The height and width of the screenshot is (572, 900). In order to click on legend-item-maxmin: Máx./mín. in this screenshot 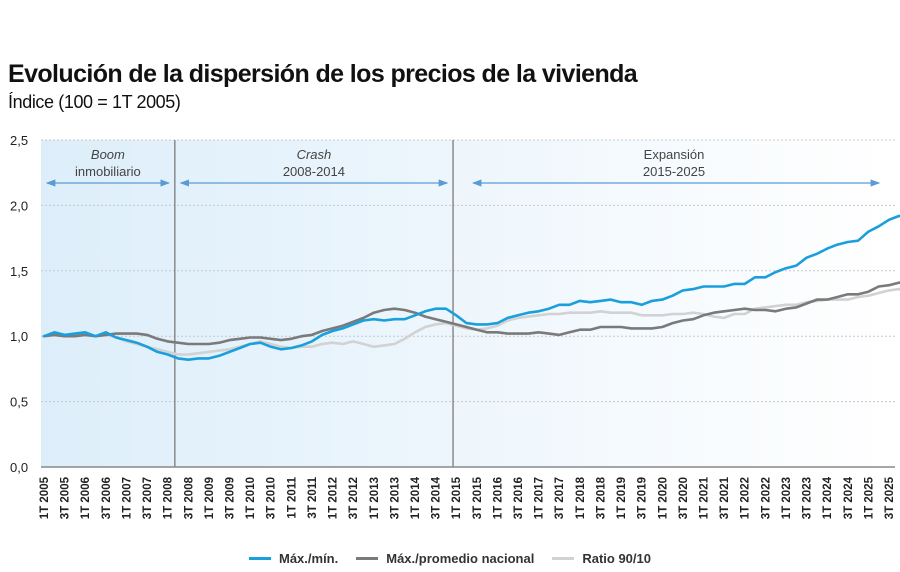, I will do `click(293, 558)`.